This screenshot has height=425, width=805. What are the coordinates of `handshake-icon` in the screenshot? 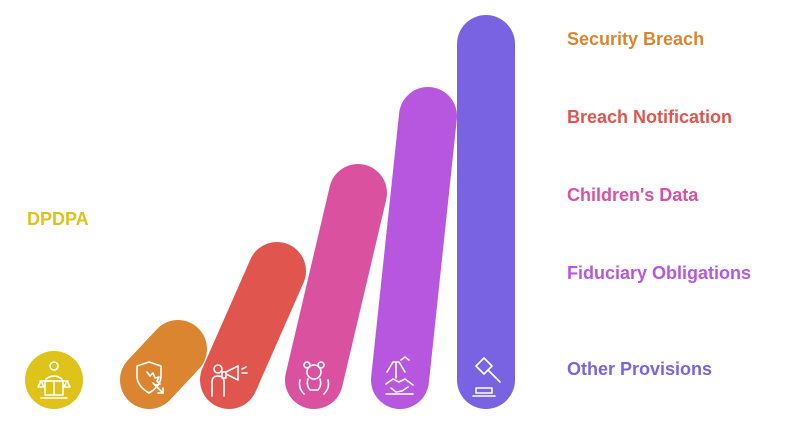 It's located at (399, 375).